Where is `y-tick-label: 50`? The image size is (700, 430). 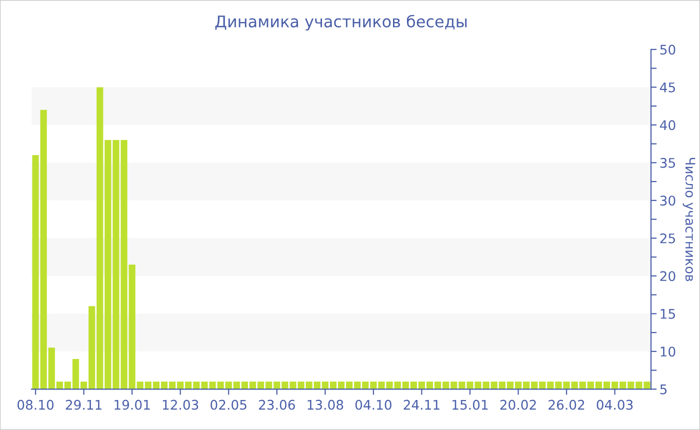
y-tick-label: 50 is located at coordinates (668, 49).